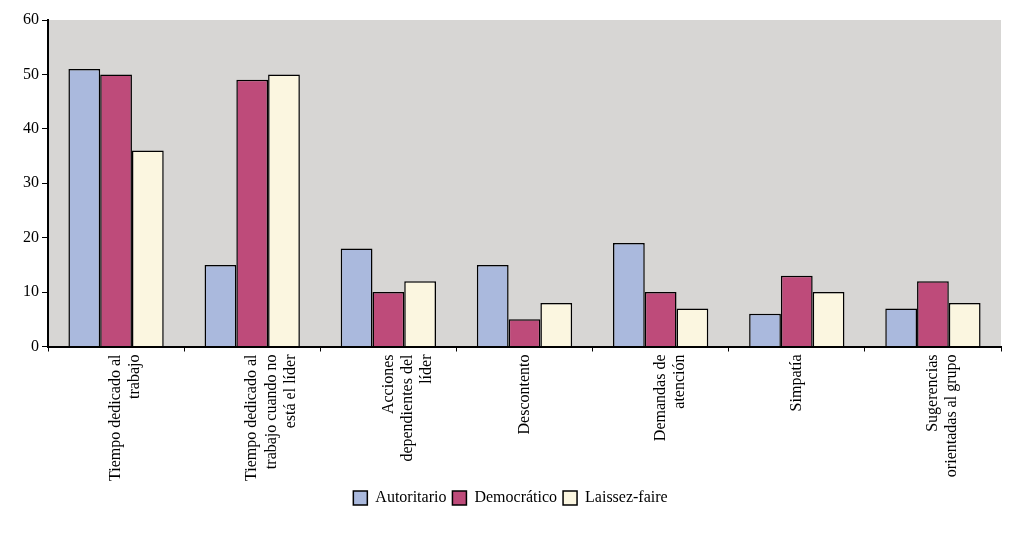 This screenshot has width=1021, height=556. I want to click on legend-label: Democrático, so click(516, 497).